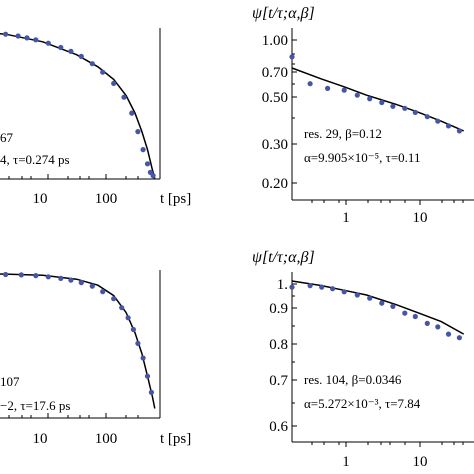 This screenshot has width=474, height=474. What do you see at coordinates (78, 105) in the screenshot?
I see `panel-top-left-marks` at bounding box center [78, 105].